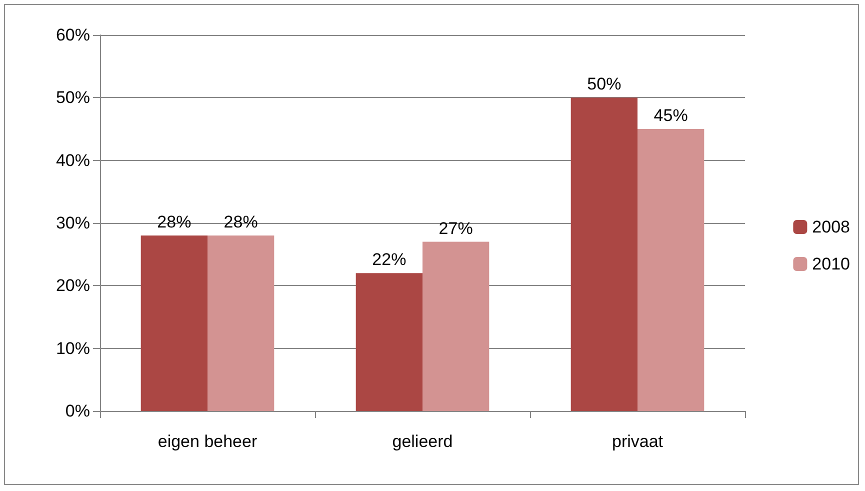 The height and width of the screenshot is (491, 865). I want to click on y-tick-label: 30%, so click(73, 223).